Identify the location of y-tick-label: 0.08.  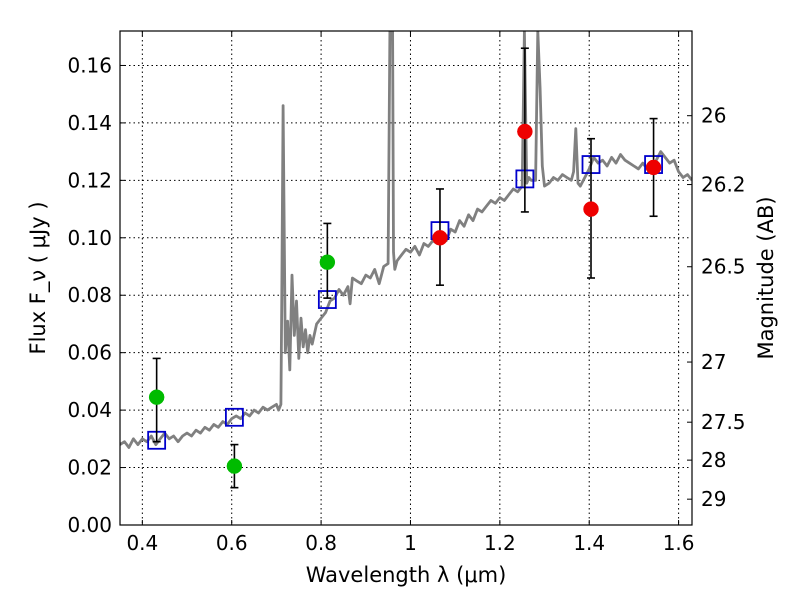
(89, 295).